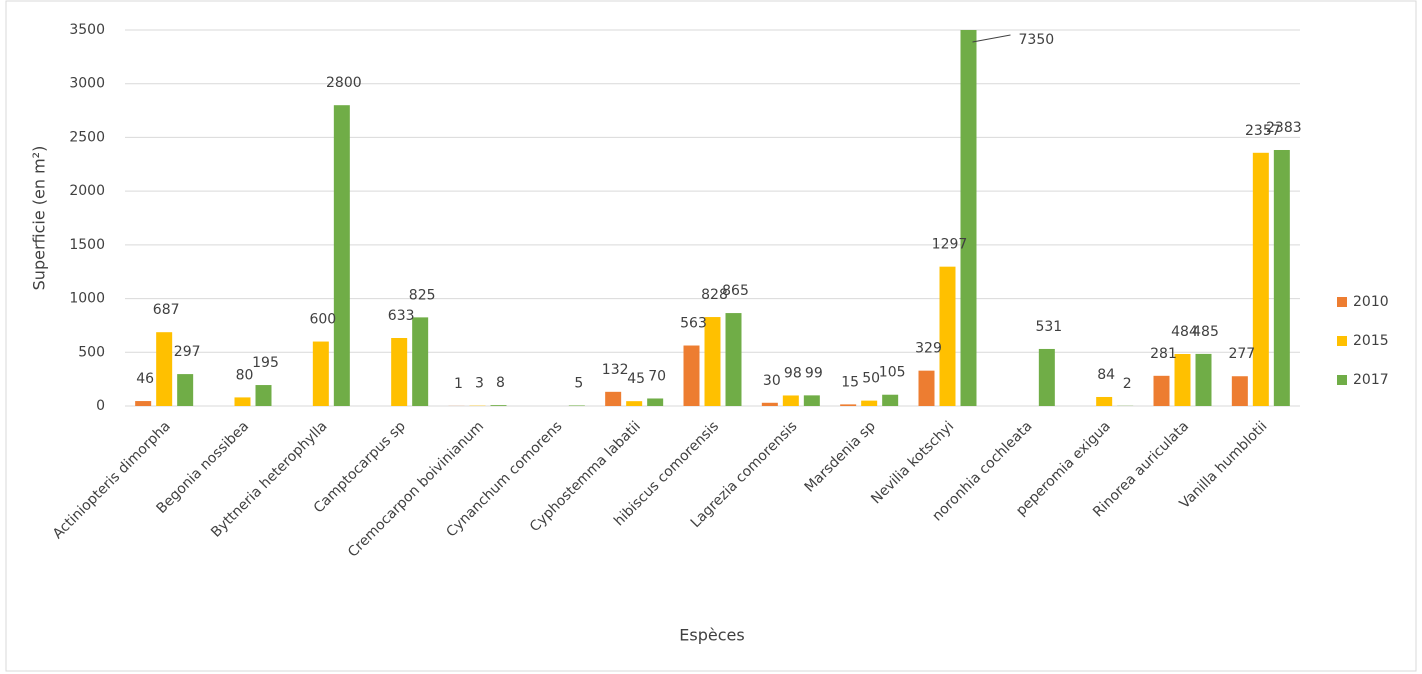 This screenshot has width=1422, height=674. Describe the element at coordinates (928, 349) in the screenshot. I see `data-label: 329` at that location.